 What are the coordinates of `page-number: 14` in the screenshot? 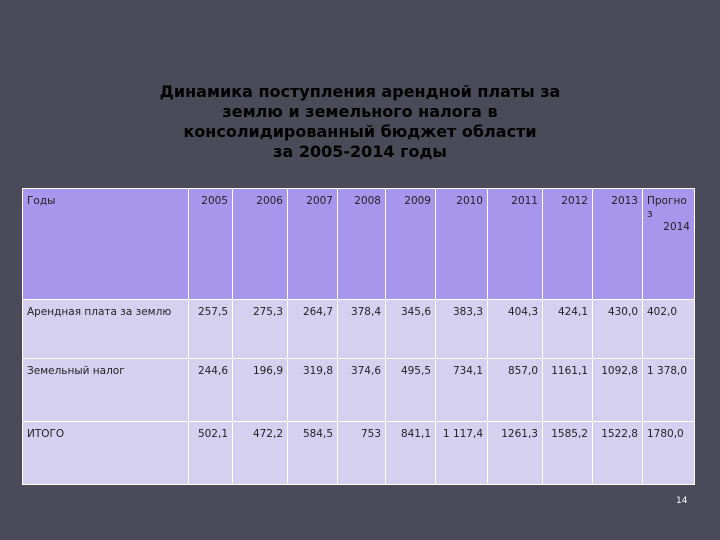 It's located at (682, 501).